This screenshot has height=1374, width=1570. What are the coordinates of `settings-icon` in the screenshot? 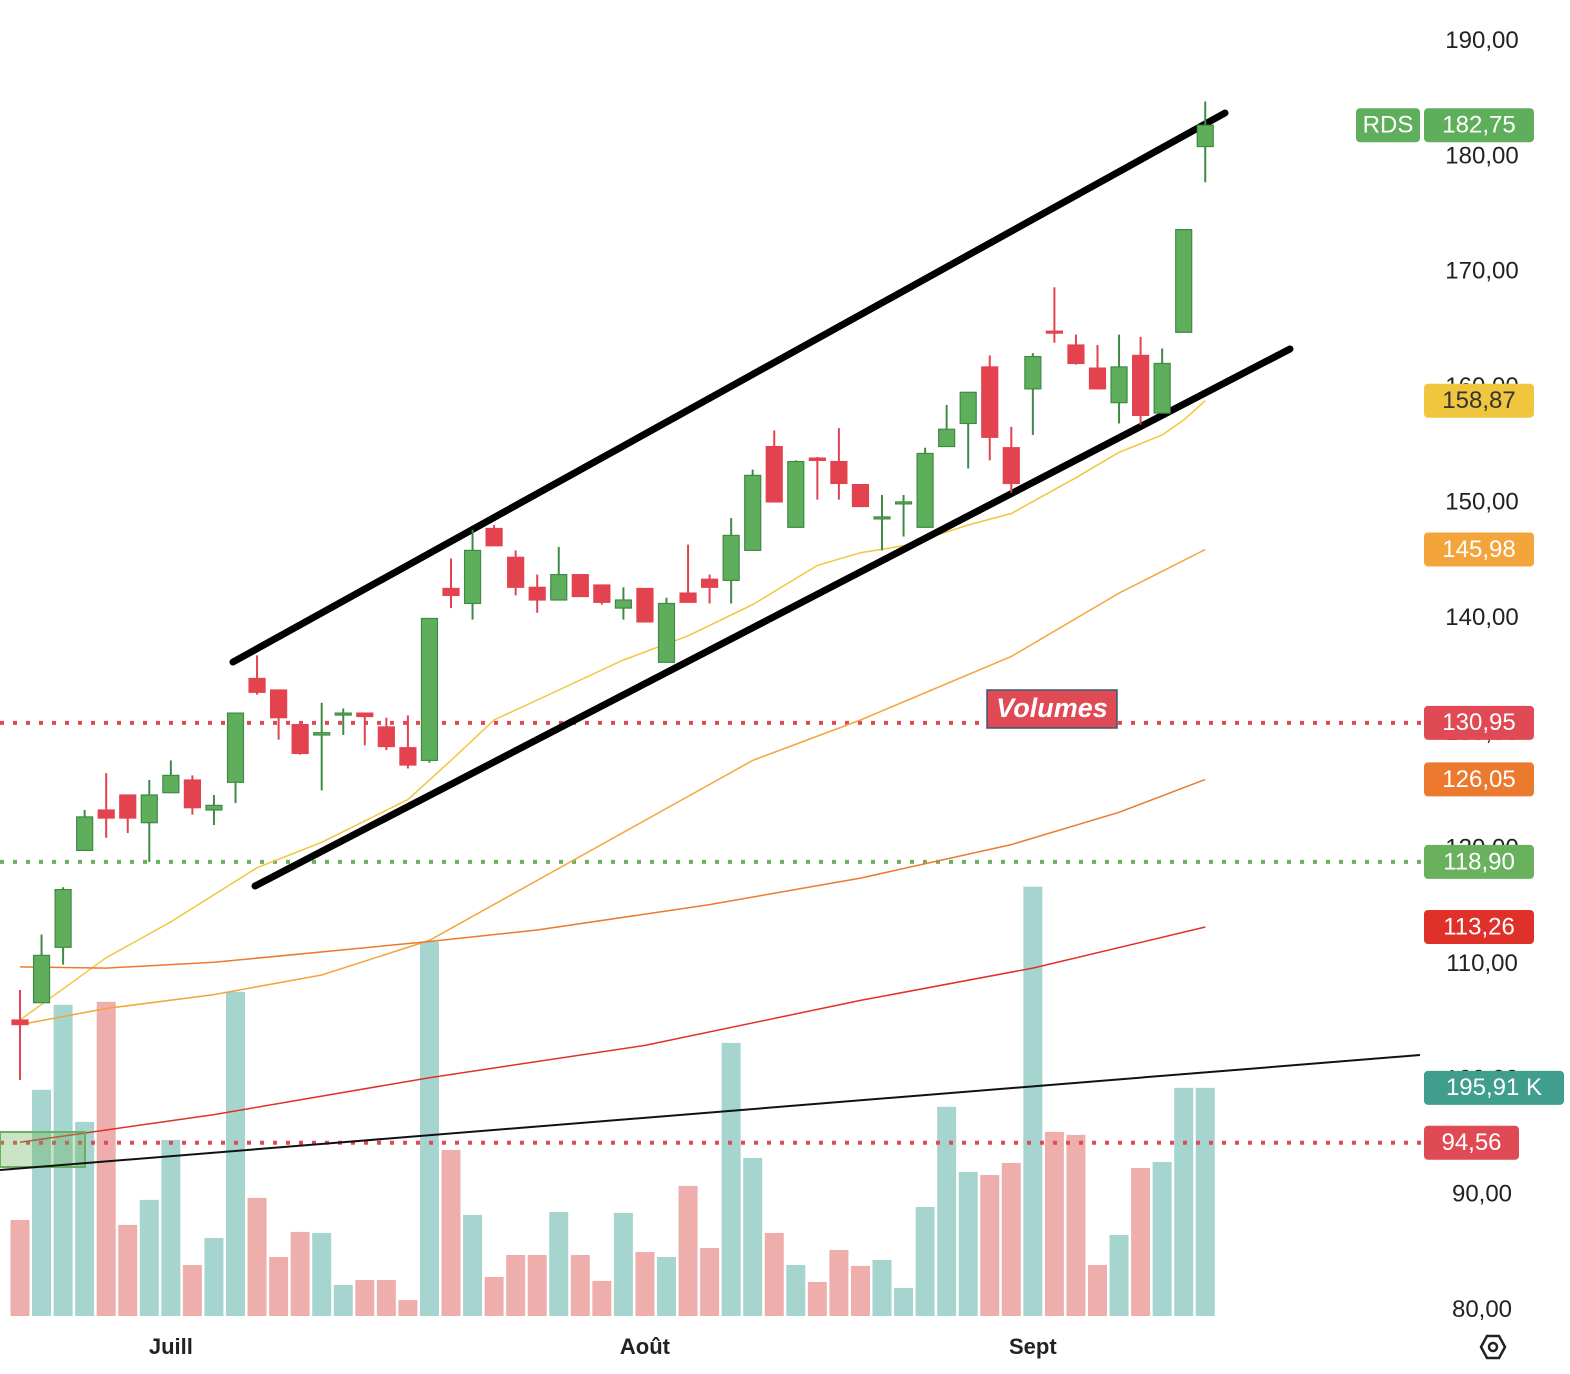 It's located at (1493, 1347).